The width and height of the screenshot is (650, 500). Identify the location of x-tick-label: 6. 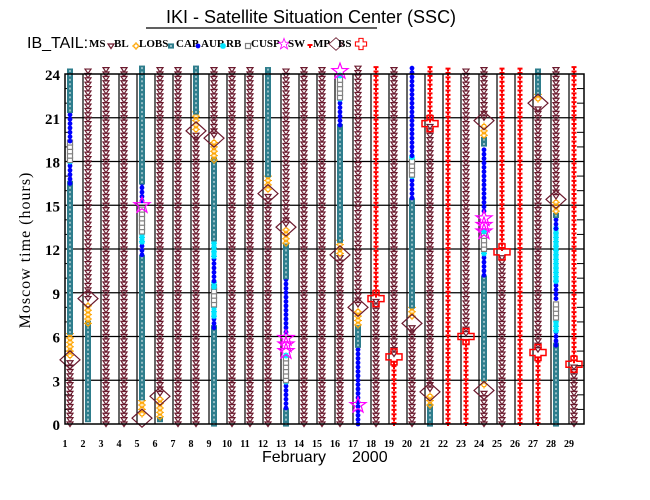
(155, 444).